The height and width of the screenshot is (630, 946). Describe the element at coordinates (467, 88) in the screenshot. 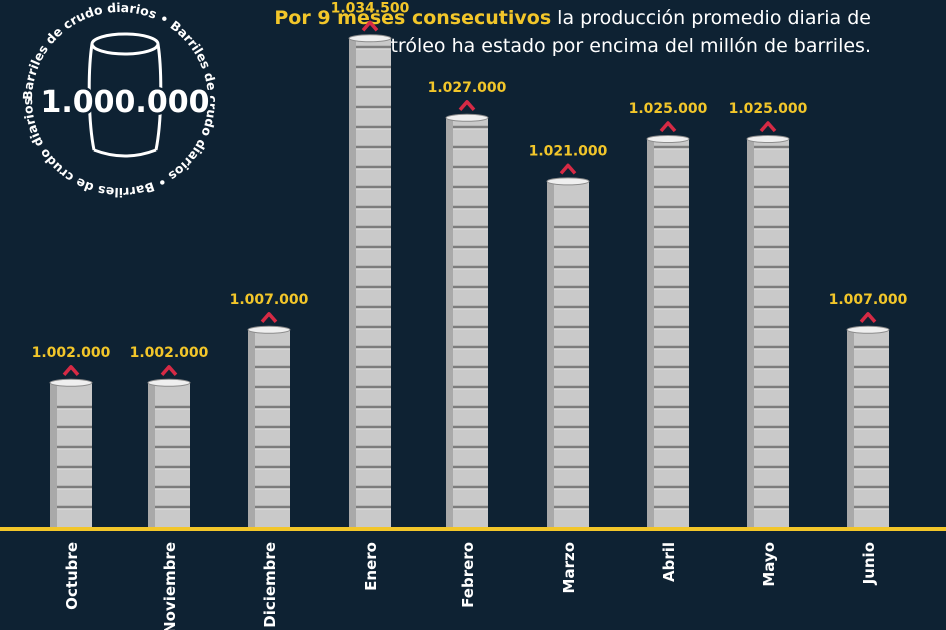

I see `value-label: 1.027.000` at that location.